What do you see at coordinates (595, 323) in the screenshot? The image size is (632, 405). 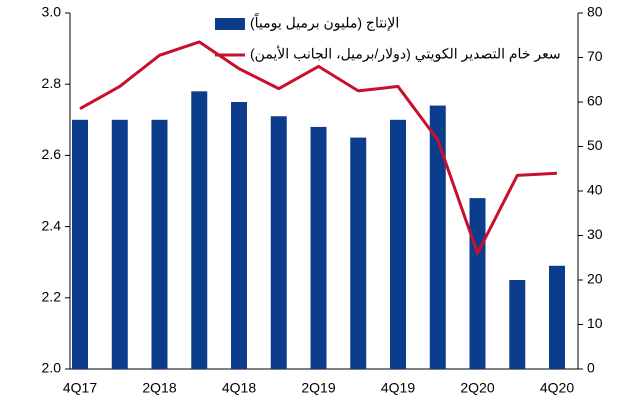 I see `y2-tick-label: 10` at bounding box center [595, 323].